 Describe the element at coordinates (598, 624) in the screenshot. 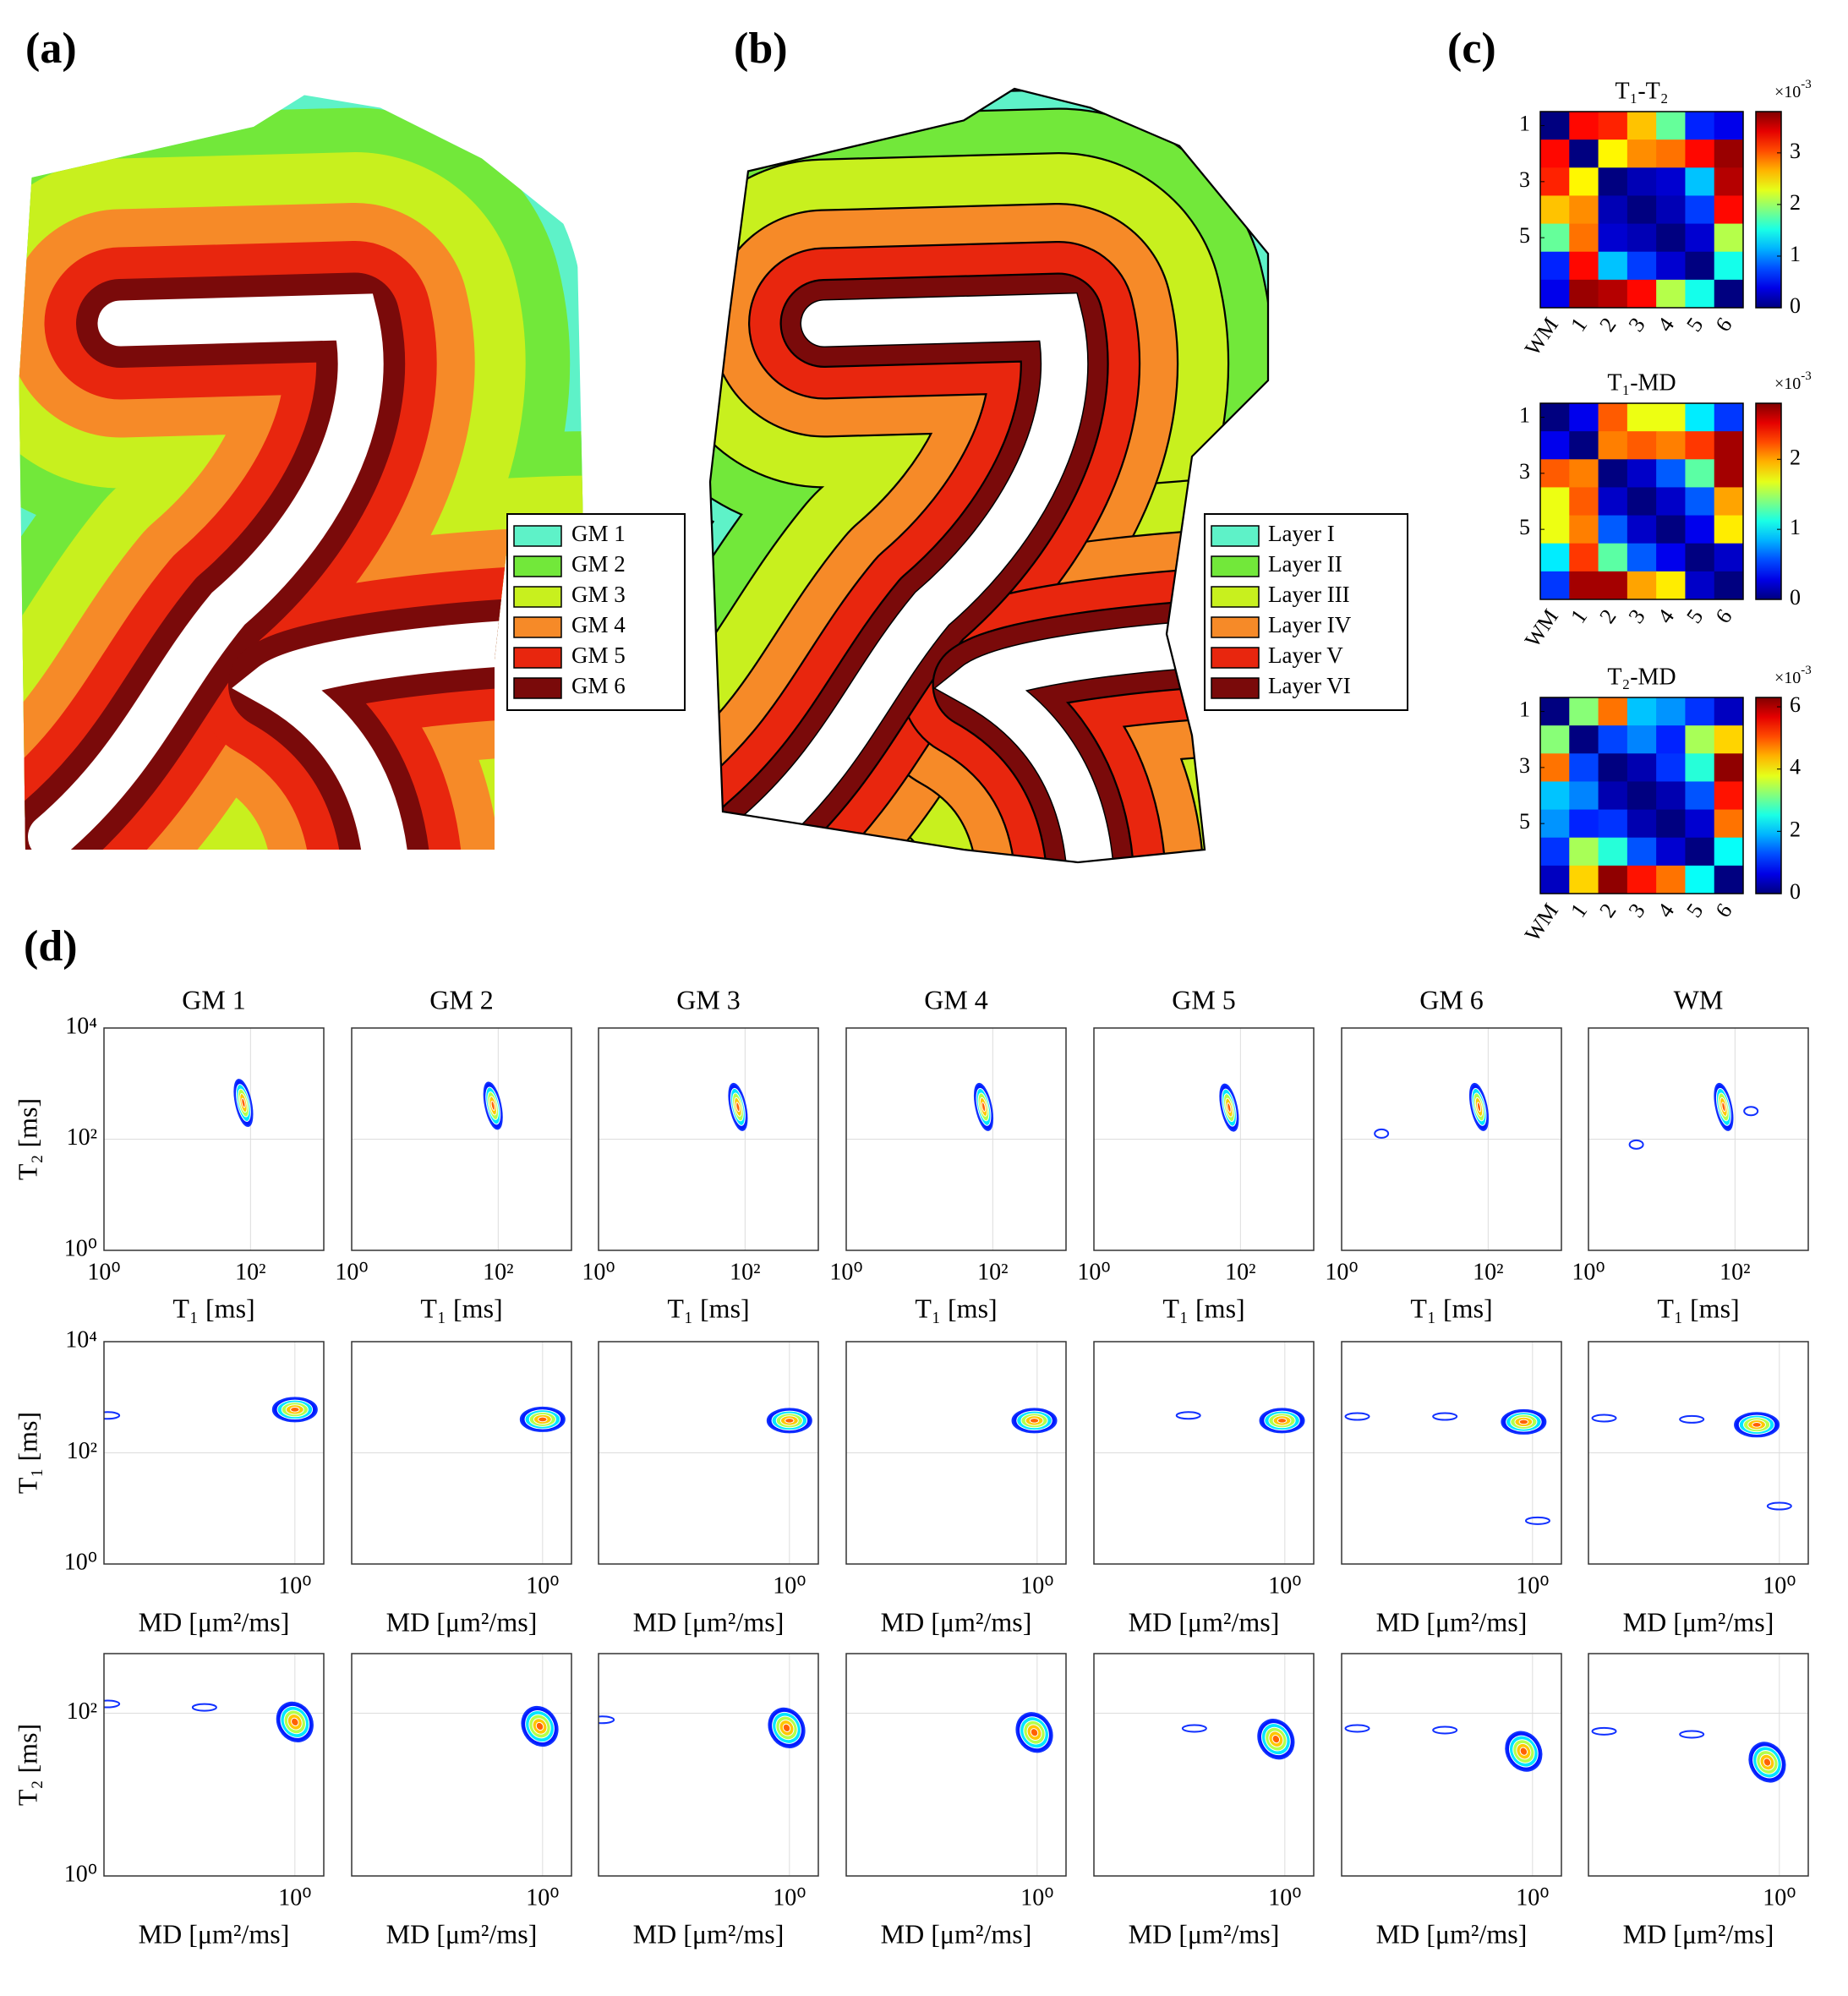

I see `legend-label: GM 4` at that location.